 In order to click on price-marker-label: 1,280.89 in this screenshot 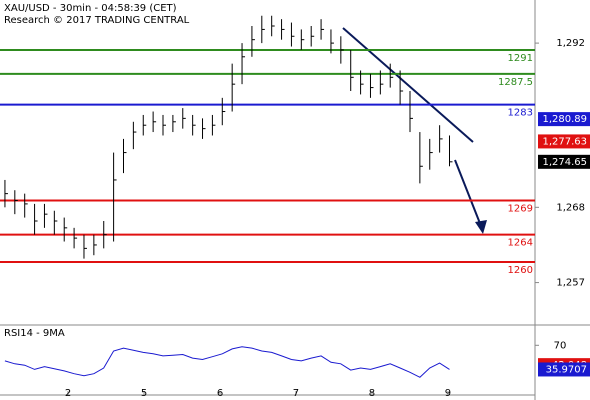, I will do `click(564, 119)`.